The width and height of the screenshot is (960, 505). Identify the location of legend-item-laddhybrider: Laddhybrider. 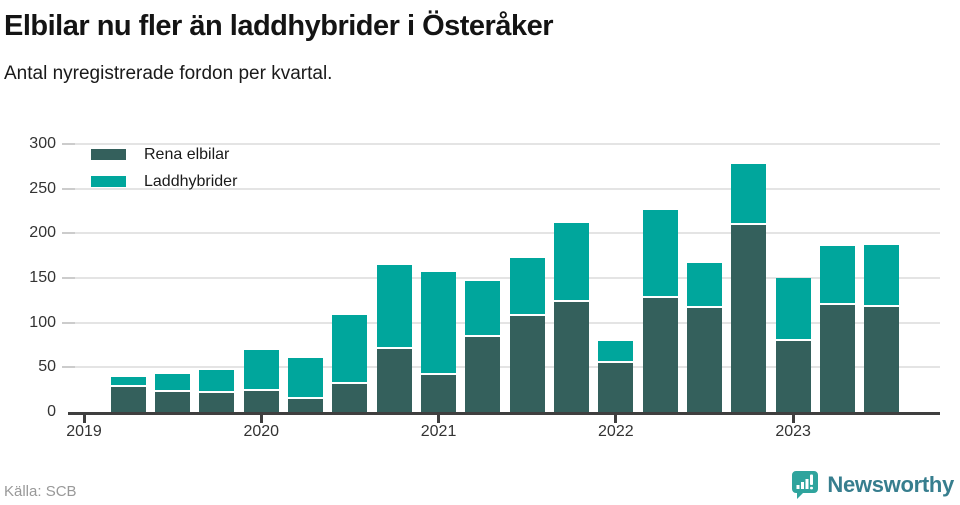
(164, 181).